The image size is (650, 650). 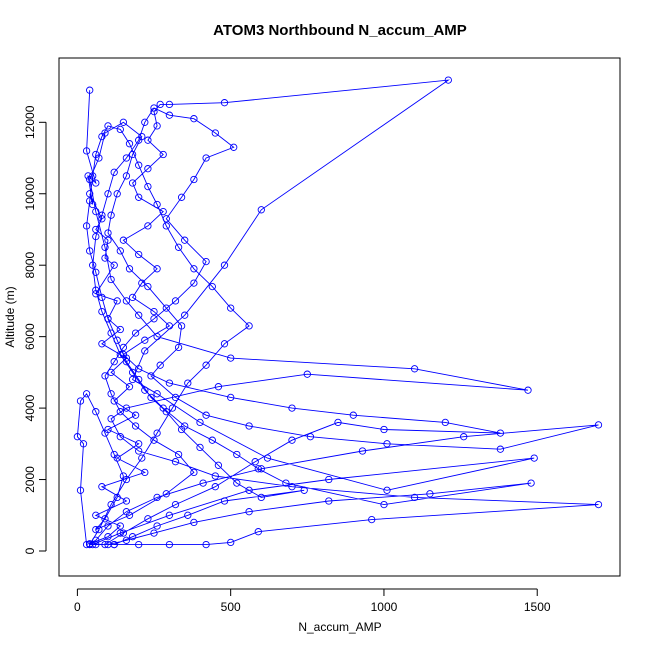 I want to click on x-tick-label: 0, so click(x=77, y=607).